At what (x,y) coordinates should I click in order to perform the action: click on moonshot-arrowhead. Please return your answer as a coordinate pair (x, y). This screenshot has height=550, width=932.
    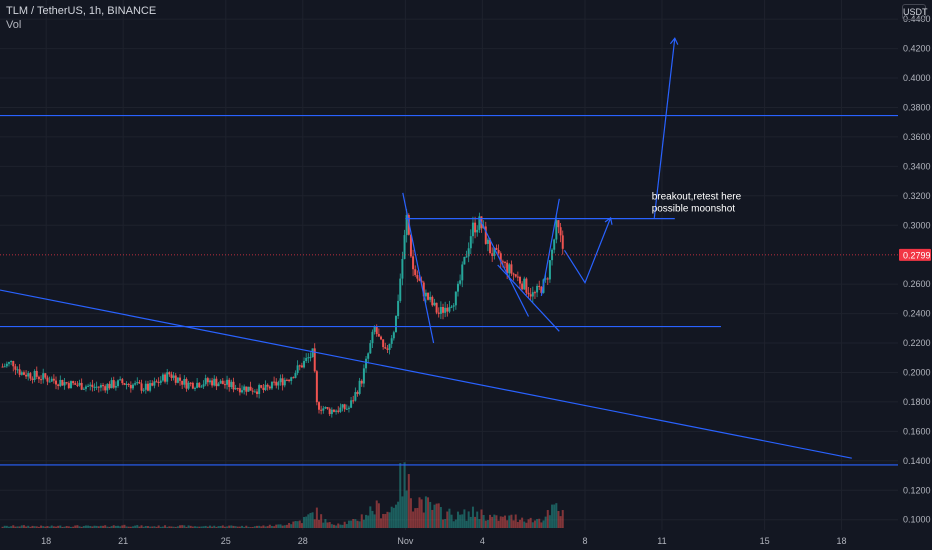
    Looking at the image, I should click on (674, 41).